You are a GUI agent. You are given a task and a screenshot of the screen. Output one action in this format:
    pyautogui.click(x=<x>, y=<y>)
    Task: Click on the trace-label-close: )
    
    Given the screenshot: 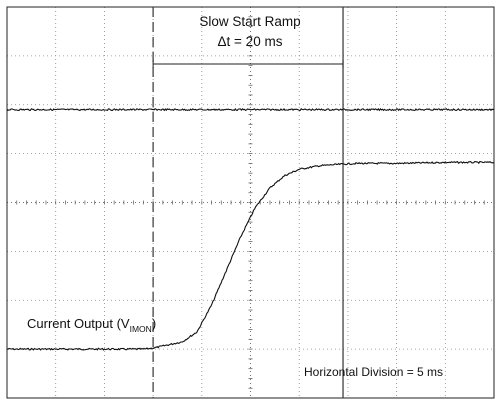 What is the action you would take?
    pyautogui.click(x=154, y=323)
    